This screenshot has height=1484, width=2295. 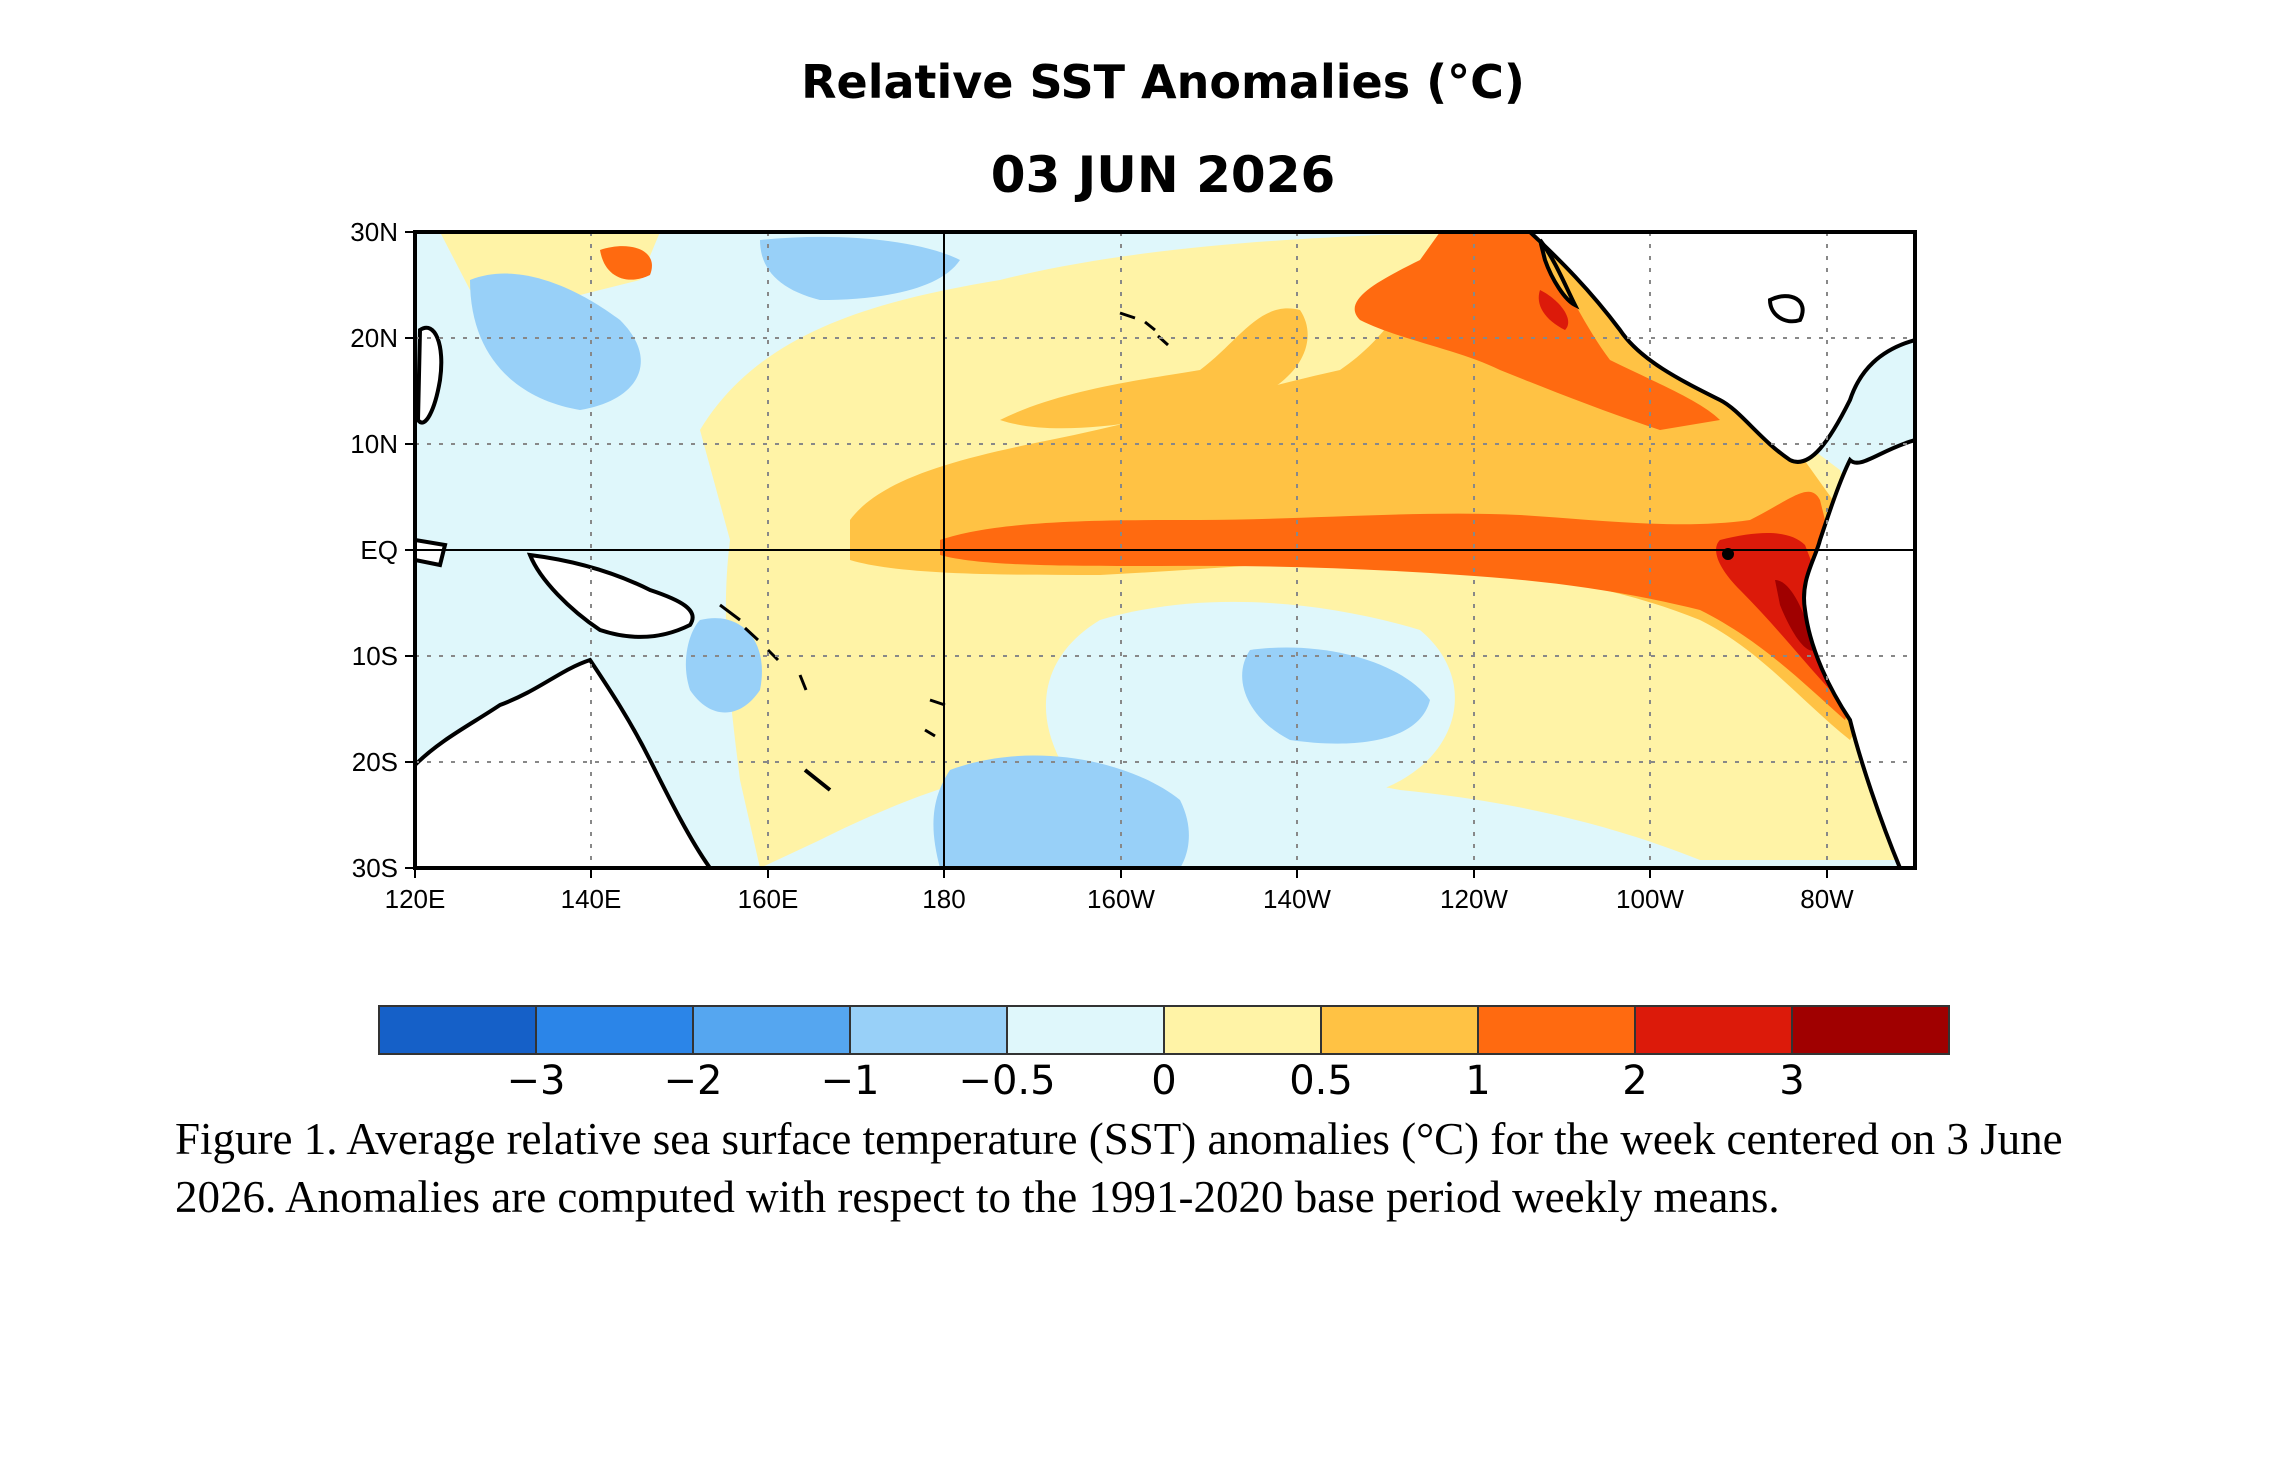 I want to click on lat-label: 30N, so click(x=374, y=232).